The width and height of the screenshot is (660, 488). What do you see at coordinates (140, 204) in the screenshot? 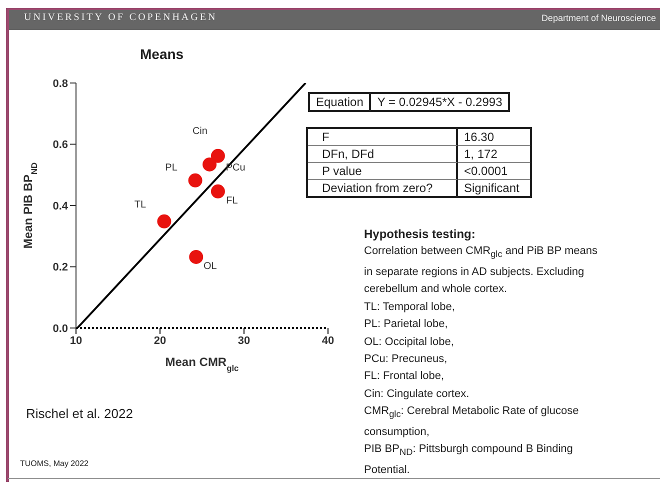
I see `annotation: TL` at bounding box center [140, 204].